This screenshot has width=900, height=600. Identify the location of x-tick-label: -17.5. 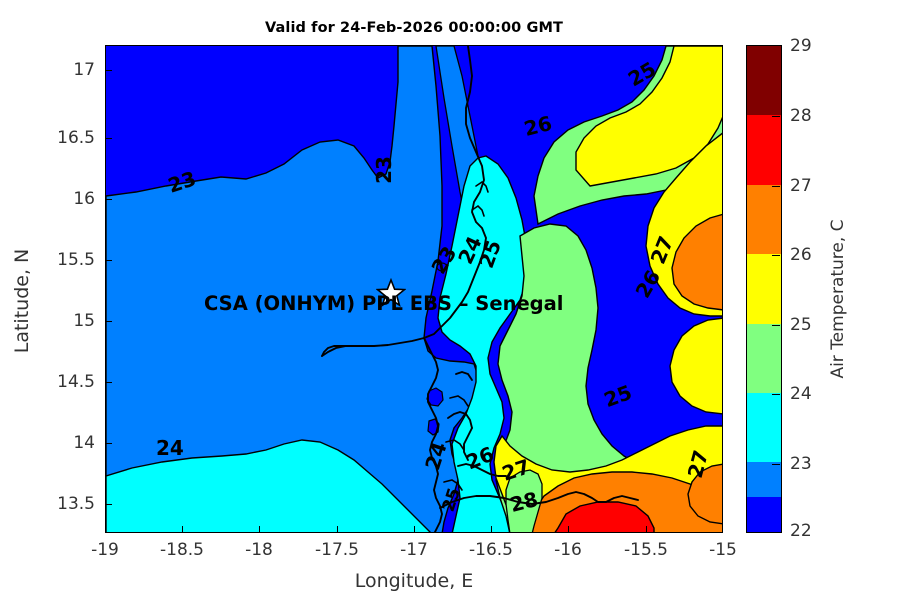
(337, 550).